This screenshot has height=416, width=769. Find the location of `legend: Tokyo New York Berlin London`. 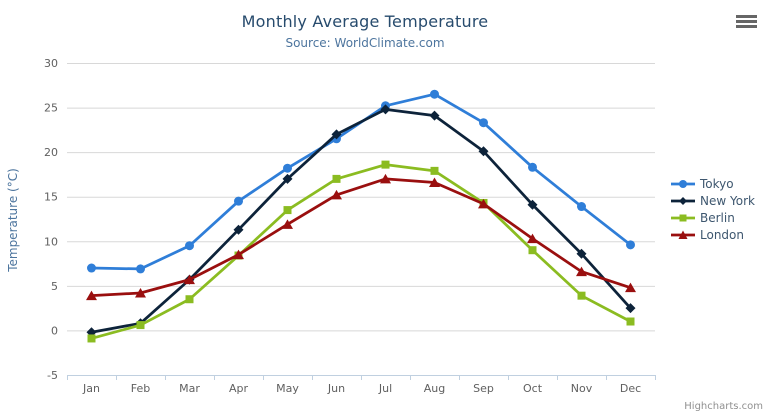

legend: Tokyo New York Berlin London is located at coordinates (713, 209).